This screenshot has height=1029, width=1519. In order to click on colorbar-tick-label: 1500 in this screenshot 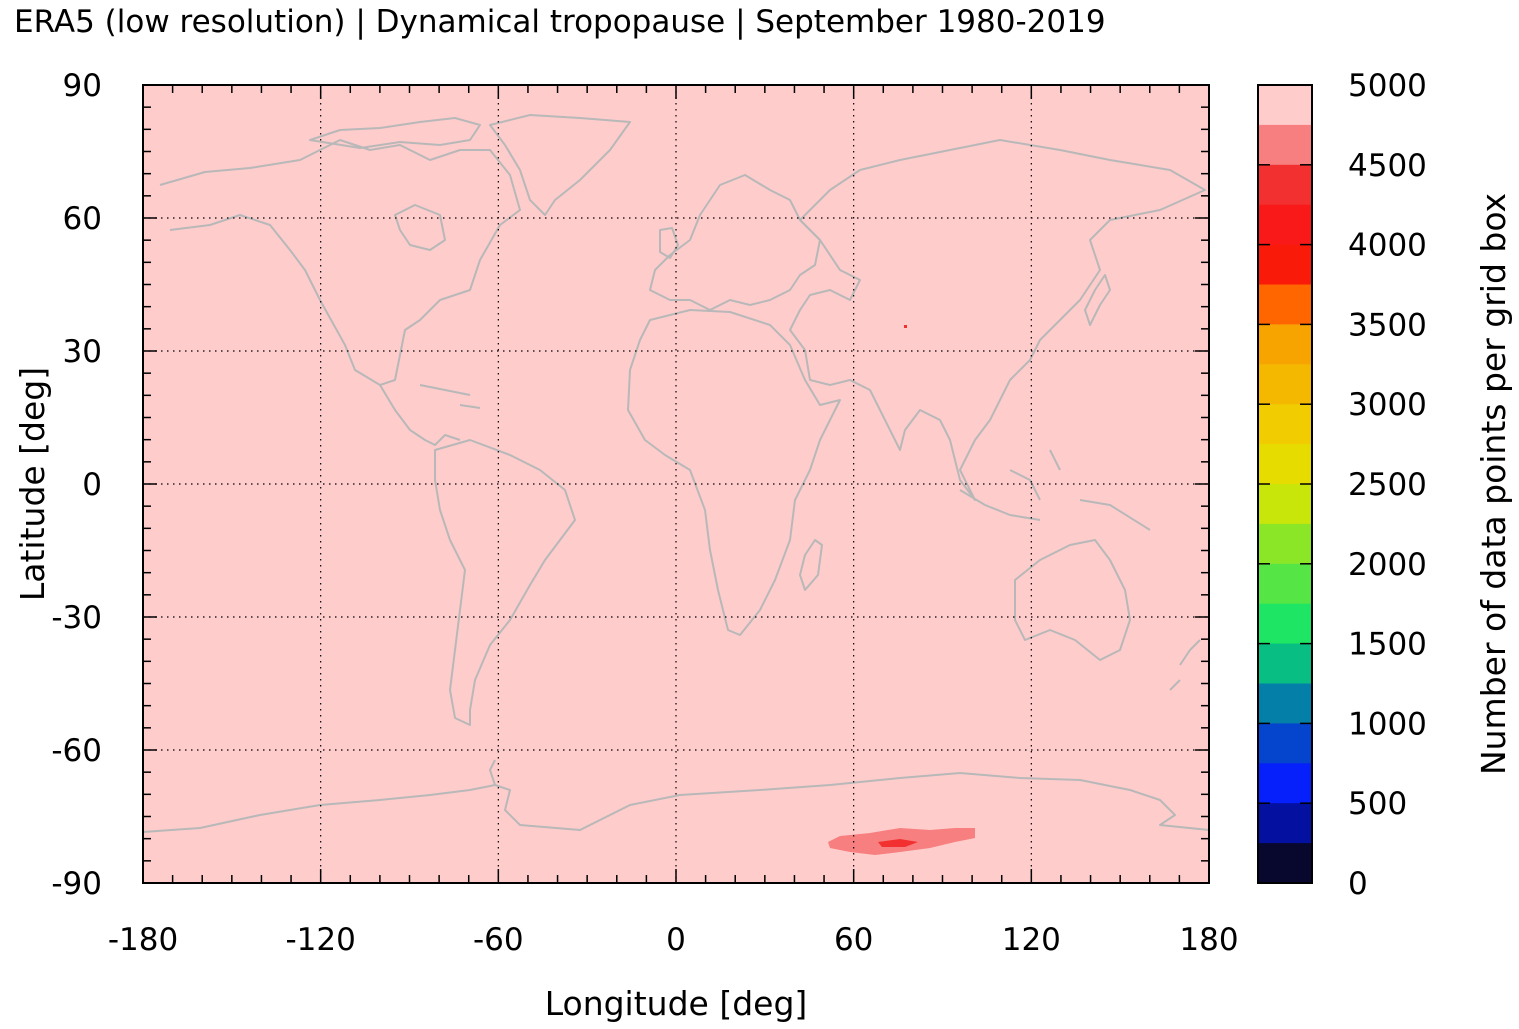, I will do `click(1387, 645)`.